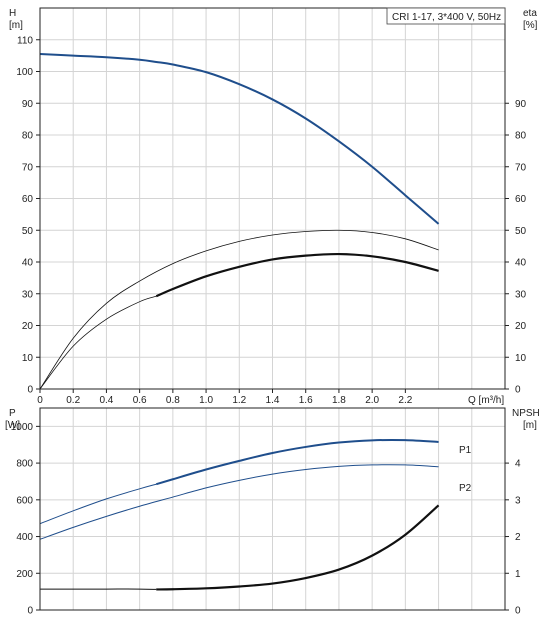 The width and height of the screenshot is (553, 628). What do you see at coordinates (521, 167) in the screenshot?
I see `right-tick-label: 70` at bounding box center [521, 167].